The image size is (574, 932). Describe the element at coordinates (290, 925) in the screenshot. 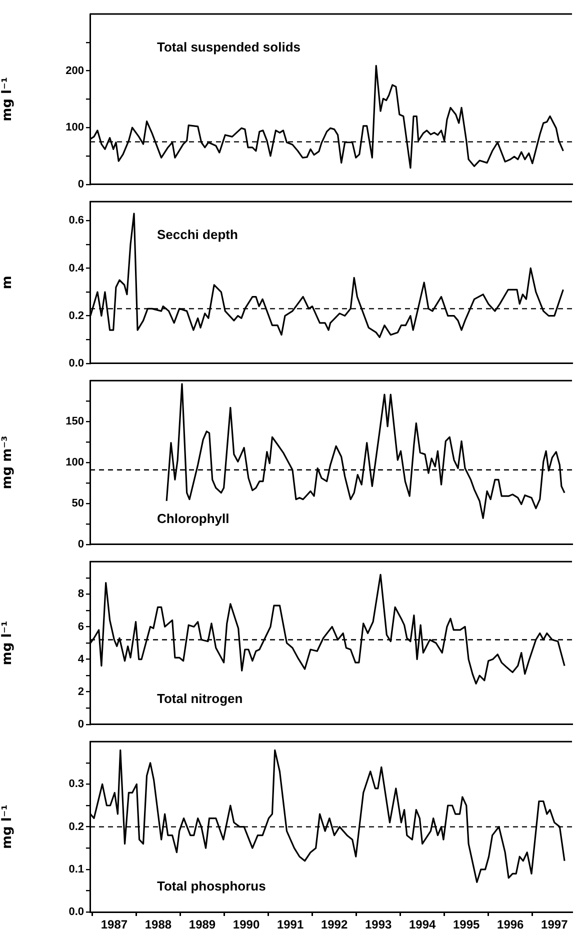

I see `x-tick-label: 1991` at that location.